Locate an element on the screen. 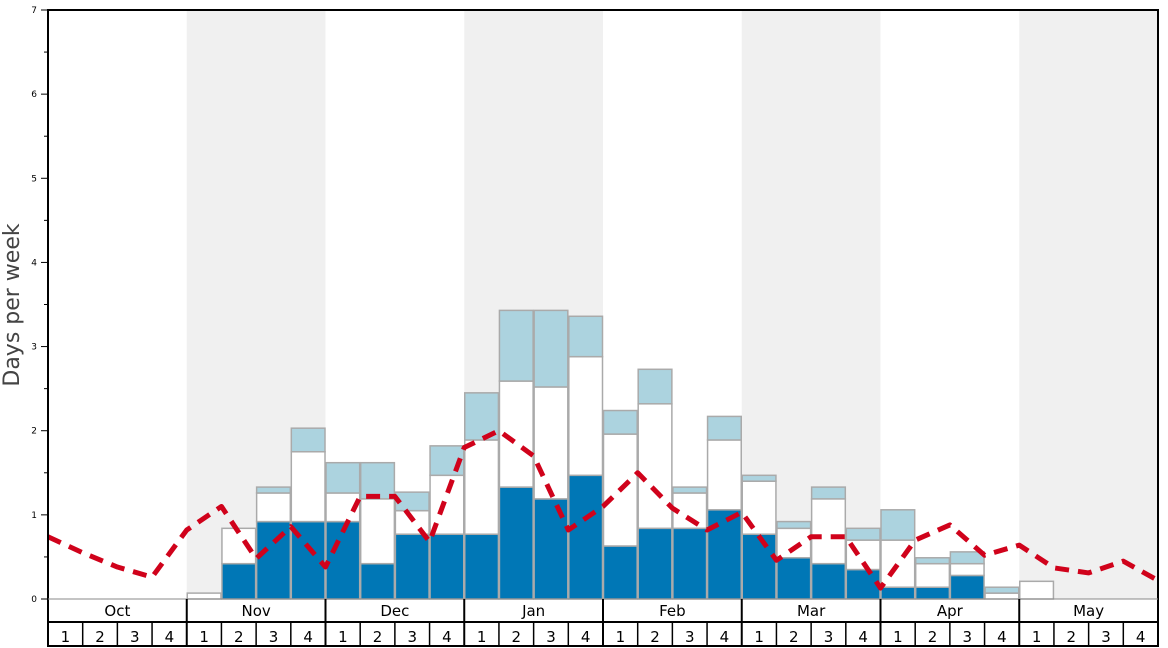 The width and height of the screenshot is (1168, 648). month-label: May is located at coordinates (1088, 611).